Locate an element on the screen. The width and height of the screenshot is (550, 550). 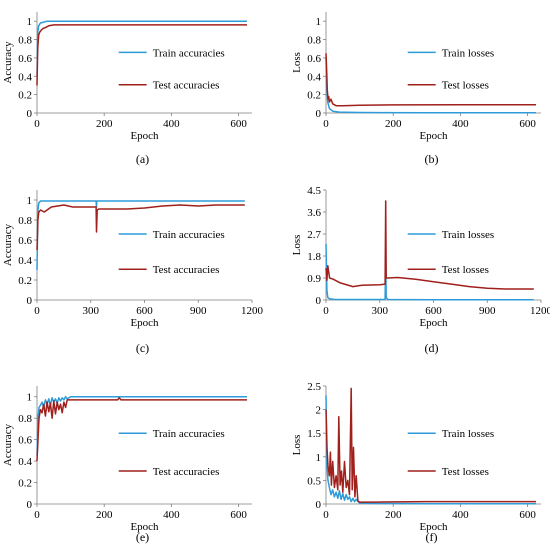
chart-2-y-tick-label: 0.2 is located at coordinates (314, 96).